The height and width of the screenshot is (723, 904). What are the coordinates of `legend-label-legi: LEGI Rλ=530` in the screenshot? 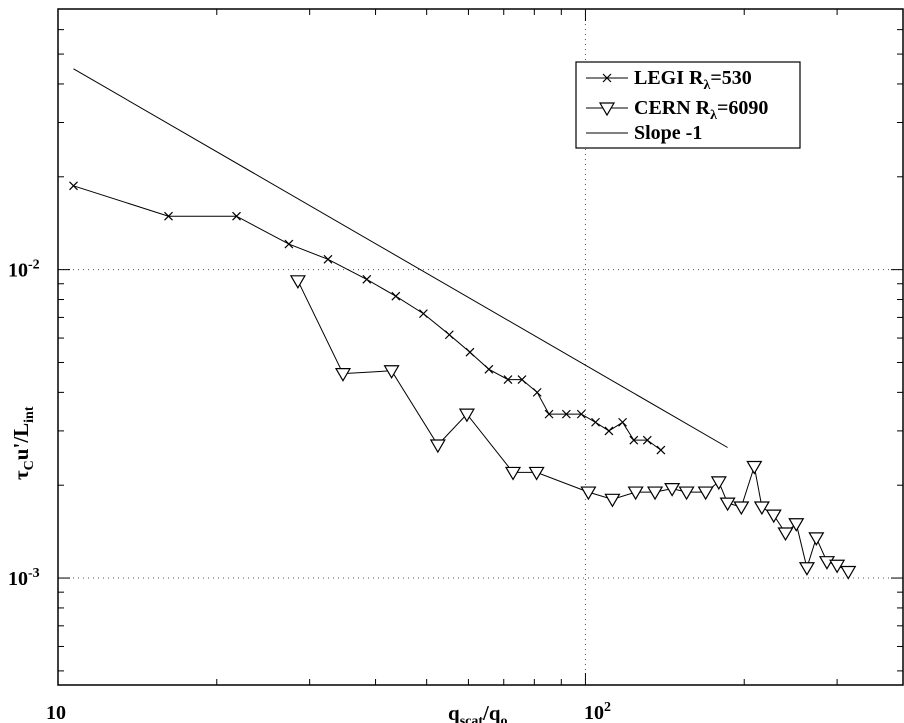 It's located at (693, 80).